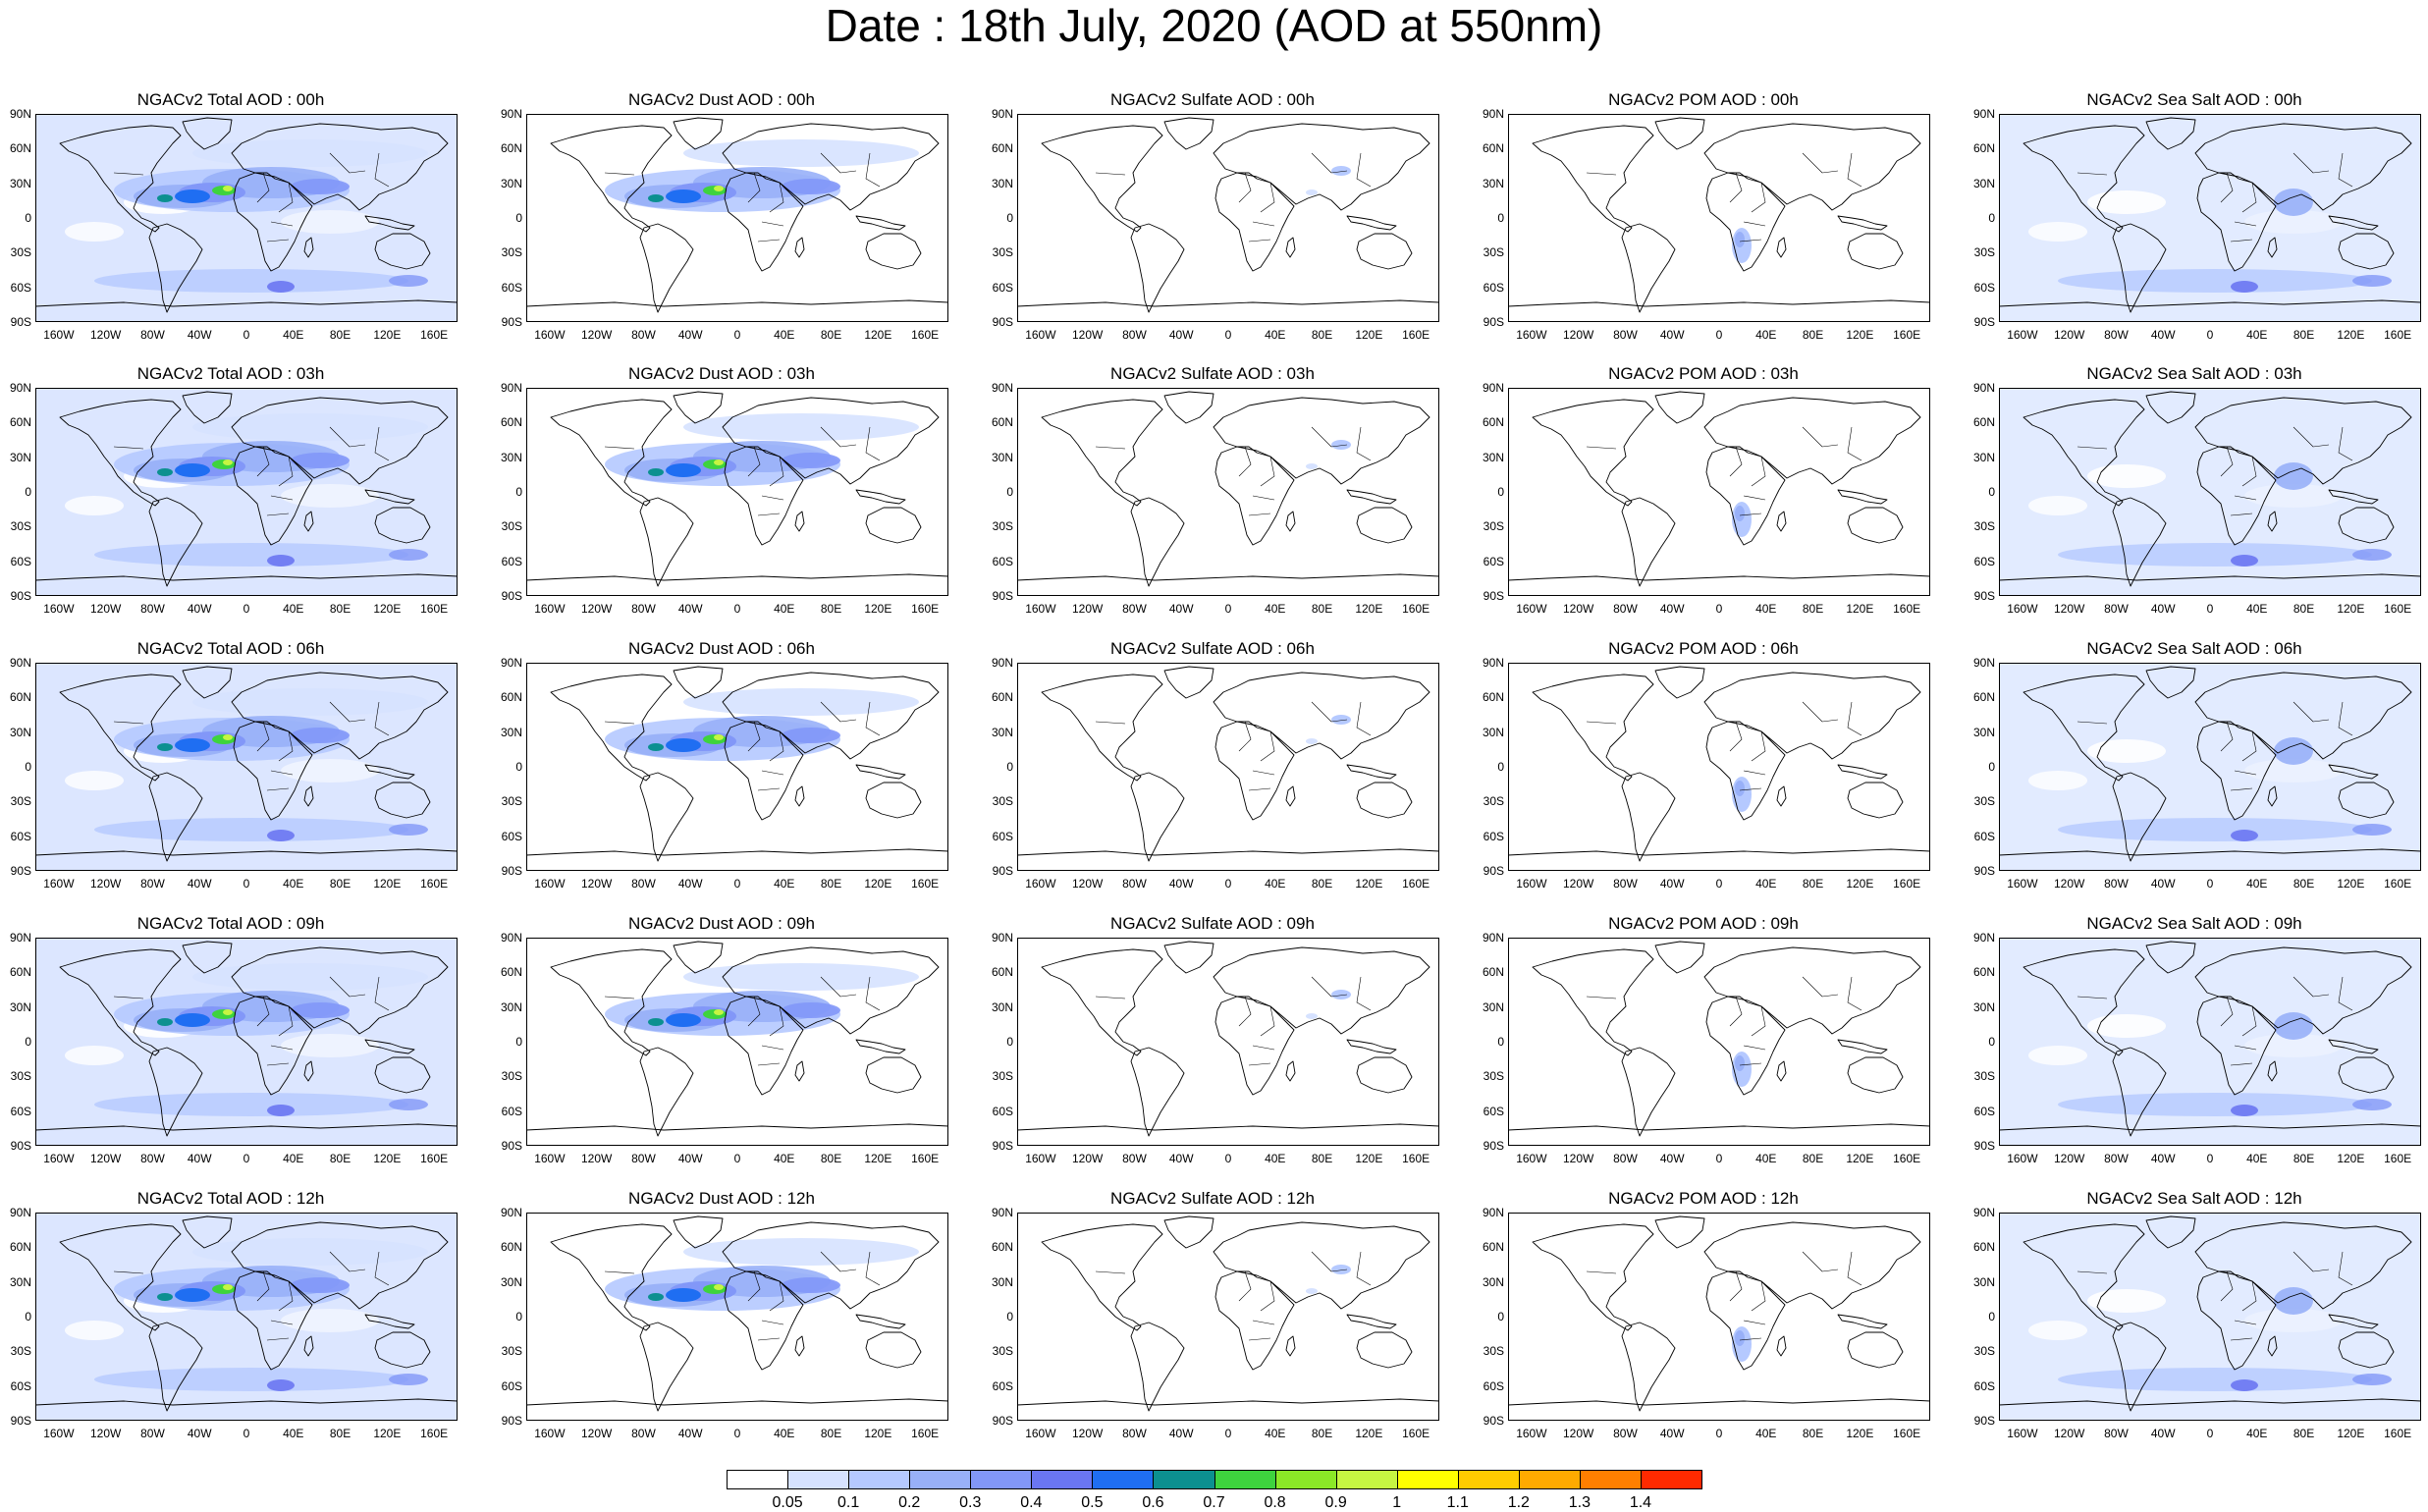  Describe the element at coordinates (1212, 99) in the screenshot. I see `panel-title: NGACv2 Sulfate AOD : 00h` at that location.